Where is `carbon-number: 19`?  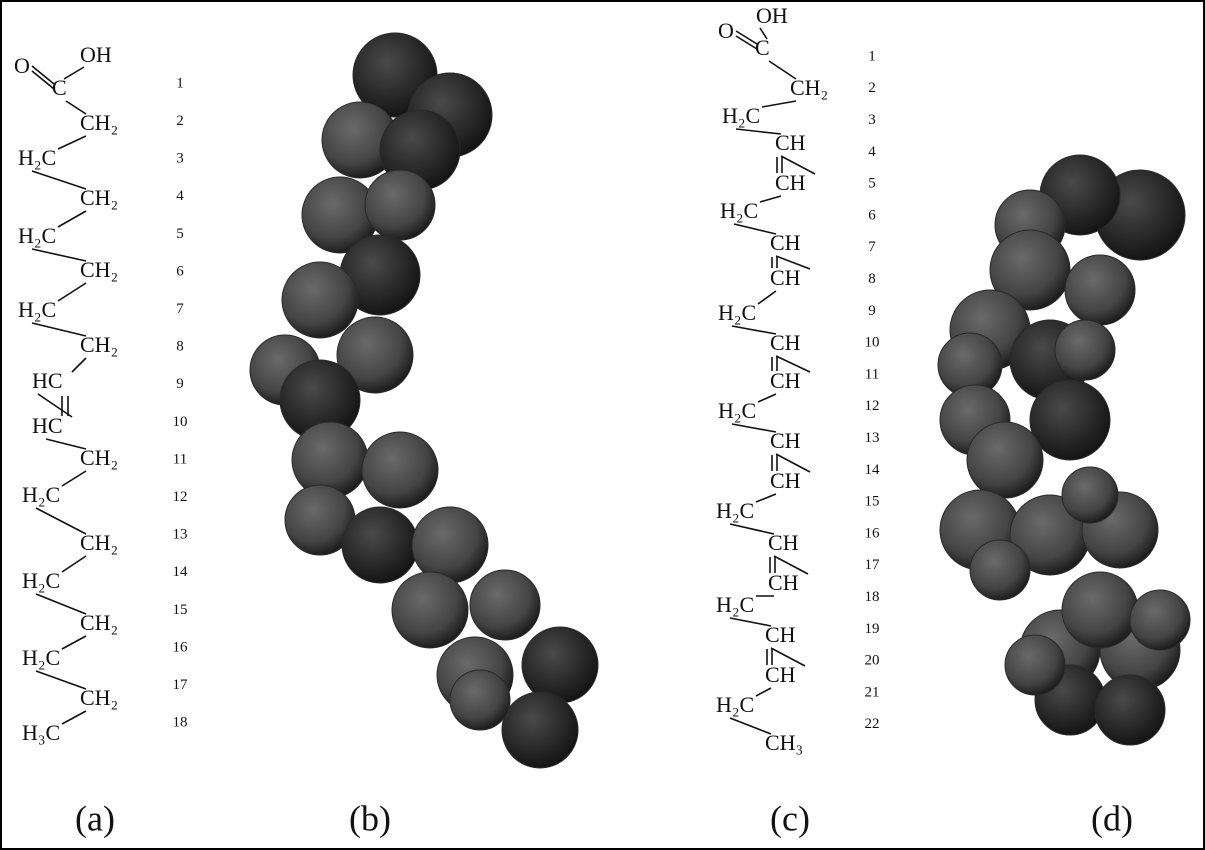 carbon-number: 19 is located at coordinates (872, 629).